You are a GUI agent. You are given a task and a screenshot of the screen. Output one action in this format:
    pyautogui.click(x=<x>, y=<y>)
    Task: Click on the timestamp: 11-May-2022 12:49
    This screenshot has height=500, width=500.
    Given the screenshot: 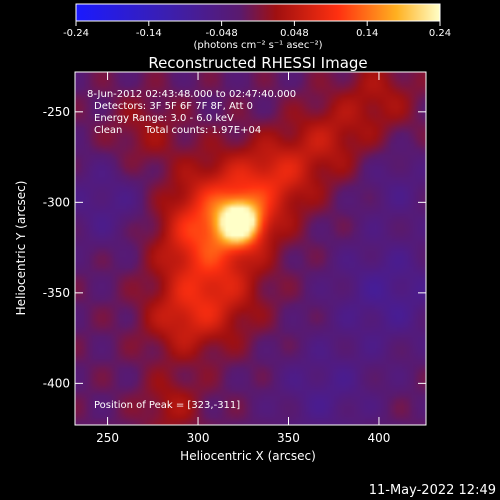 What is the action you would take?
    pyautogui.click(x=432, y=490)
    